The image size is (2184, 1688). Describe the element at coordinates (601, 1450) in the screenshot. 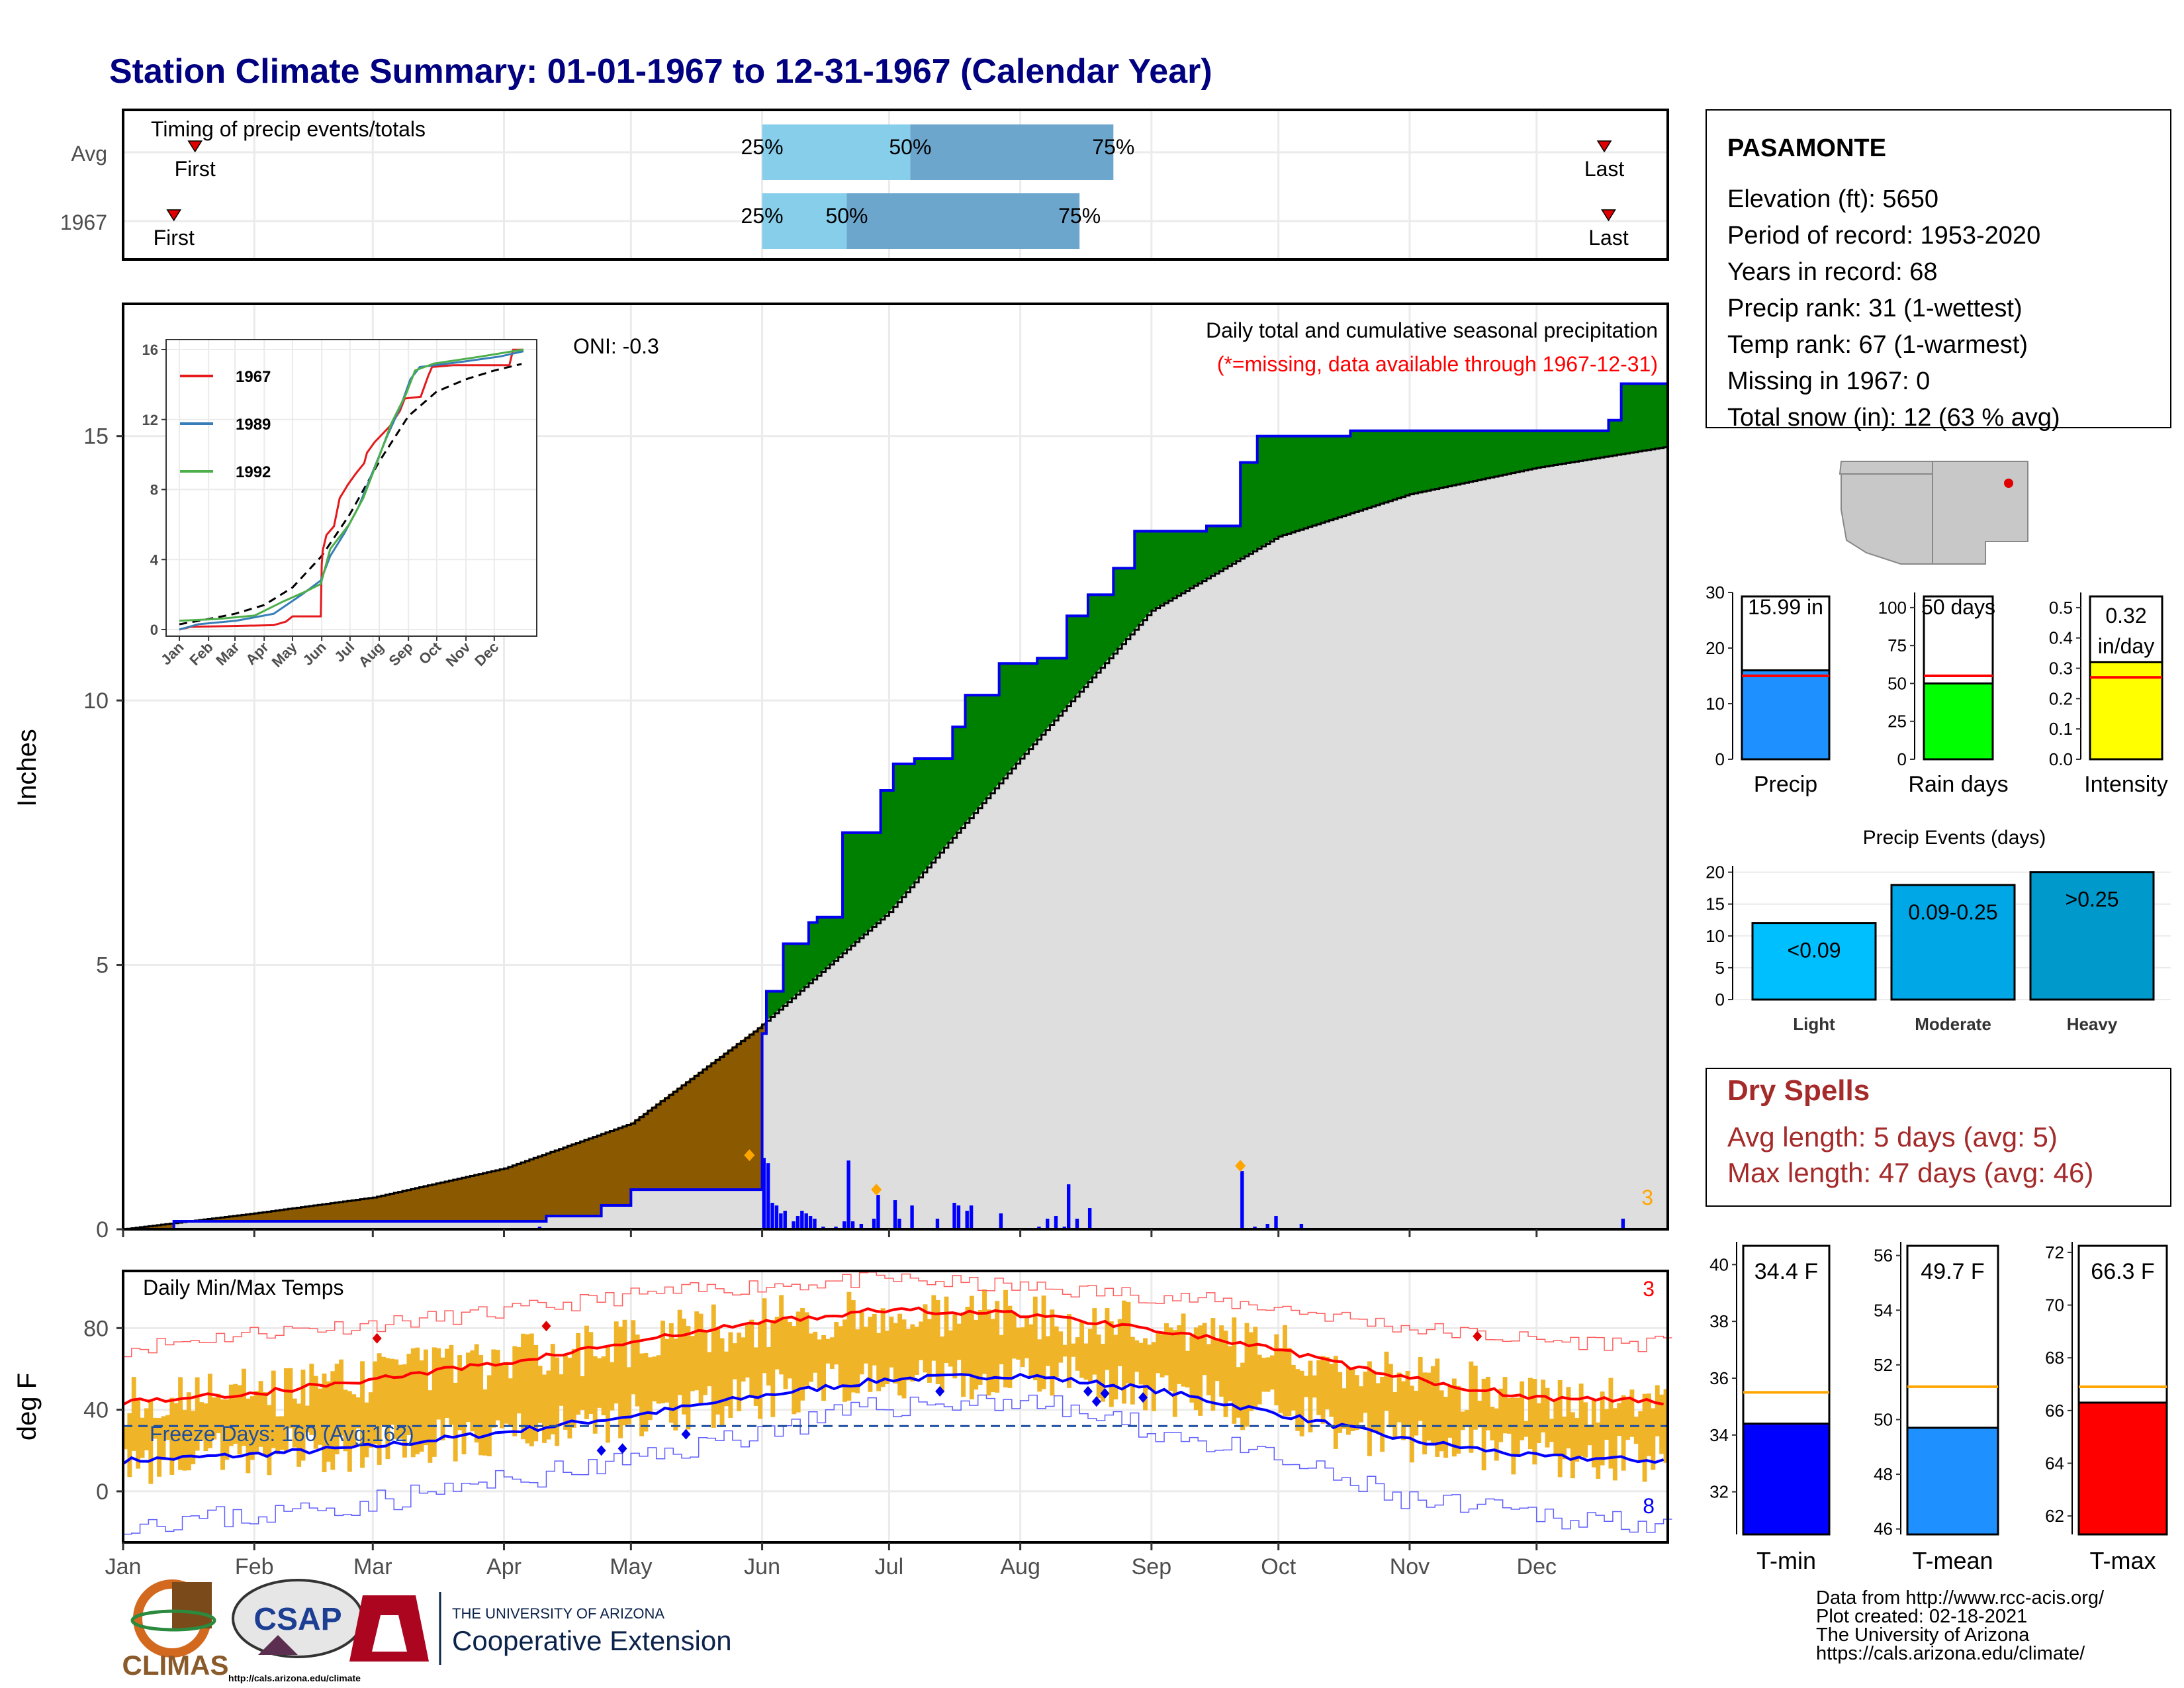

I see `record-low-marker` at that location.